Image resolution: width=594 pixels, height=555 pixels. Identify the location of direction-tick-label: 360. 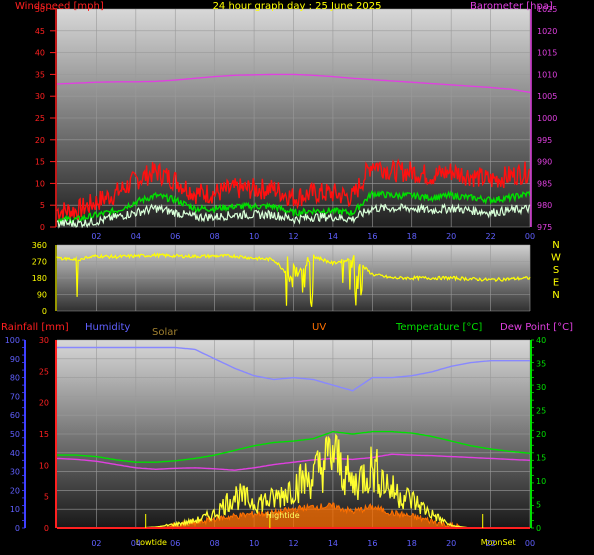
(39, 245).